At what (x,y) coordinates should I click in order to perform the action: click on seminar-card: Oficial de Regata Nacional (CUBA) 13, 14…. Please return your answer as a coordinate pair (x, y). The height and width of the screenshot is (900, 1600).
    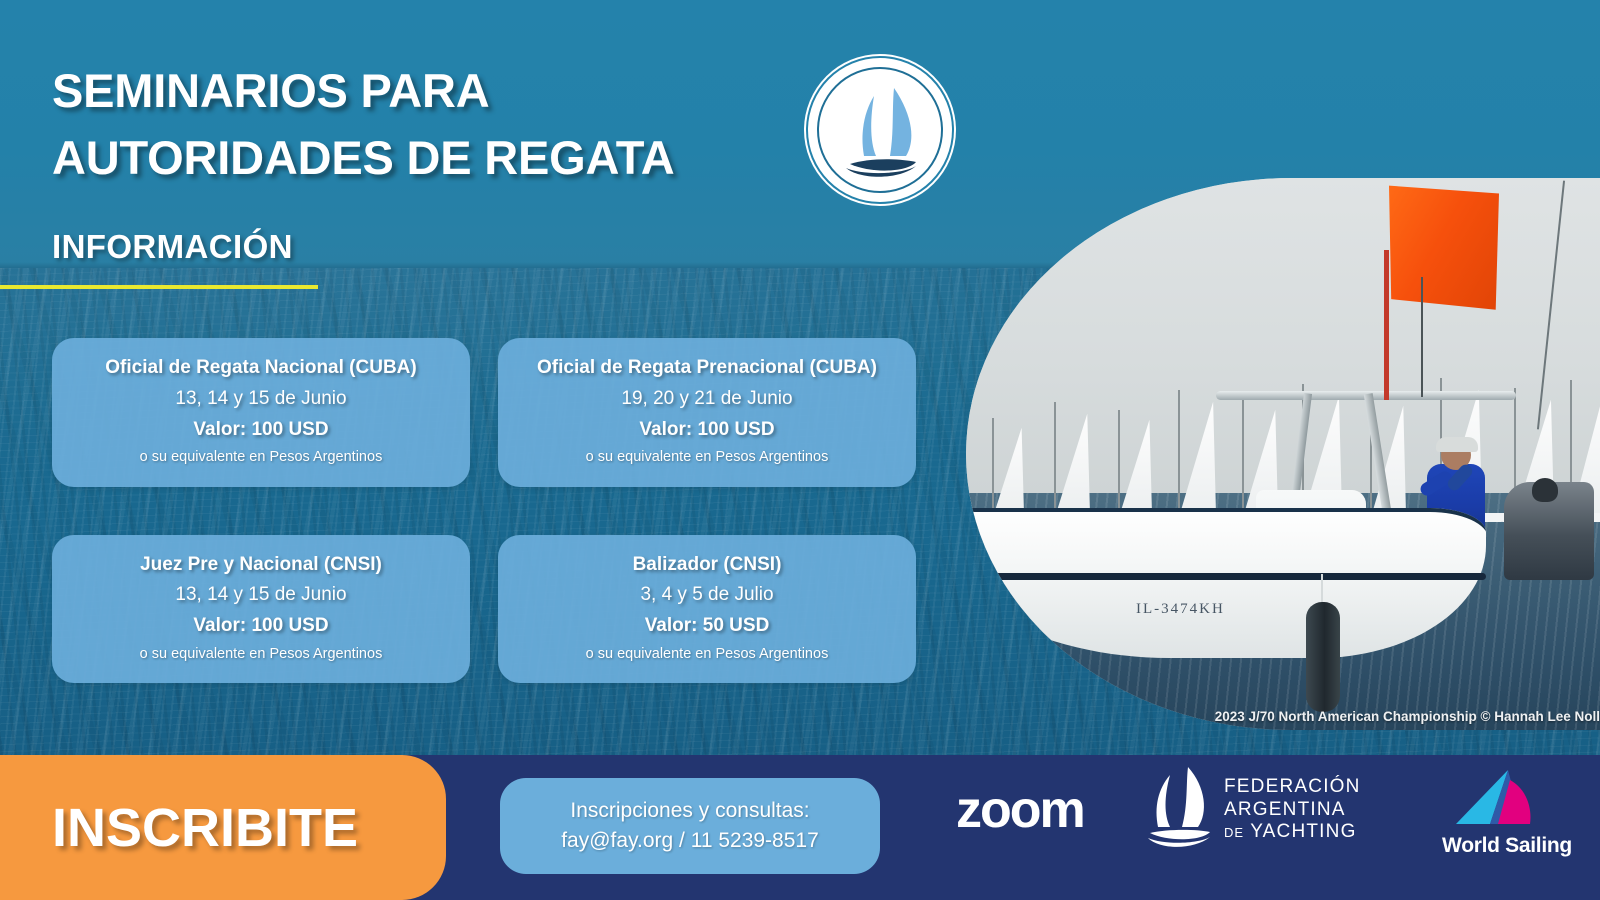
    Looking at the image, I should click on (261, 412).